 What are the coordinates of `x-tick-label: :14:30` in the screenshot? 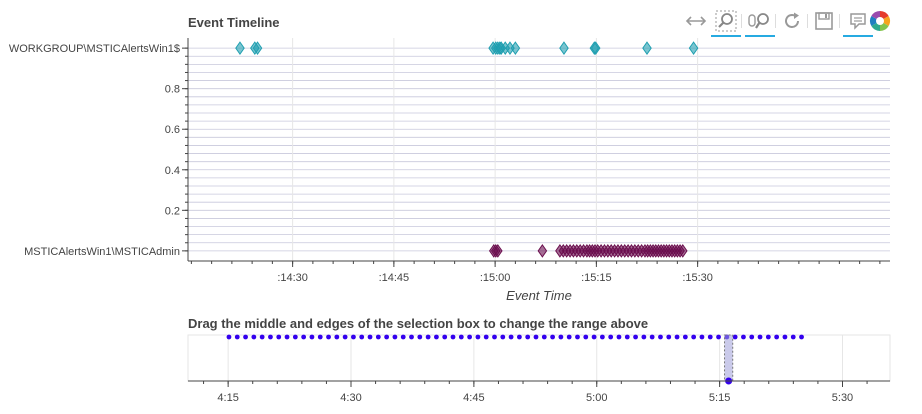 It's located at (292, 278).